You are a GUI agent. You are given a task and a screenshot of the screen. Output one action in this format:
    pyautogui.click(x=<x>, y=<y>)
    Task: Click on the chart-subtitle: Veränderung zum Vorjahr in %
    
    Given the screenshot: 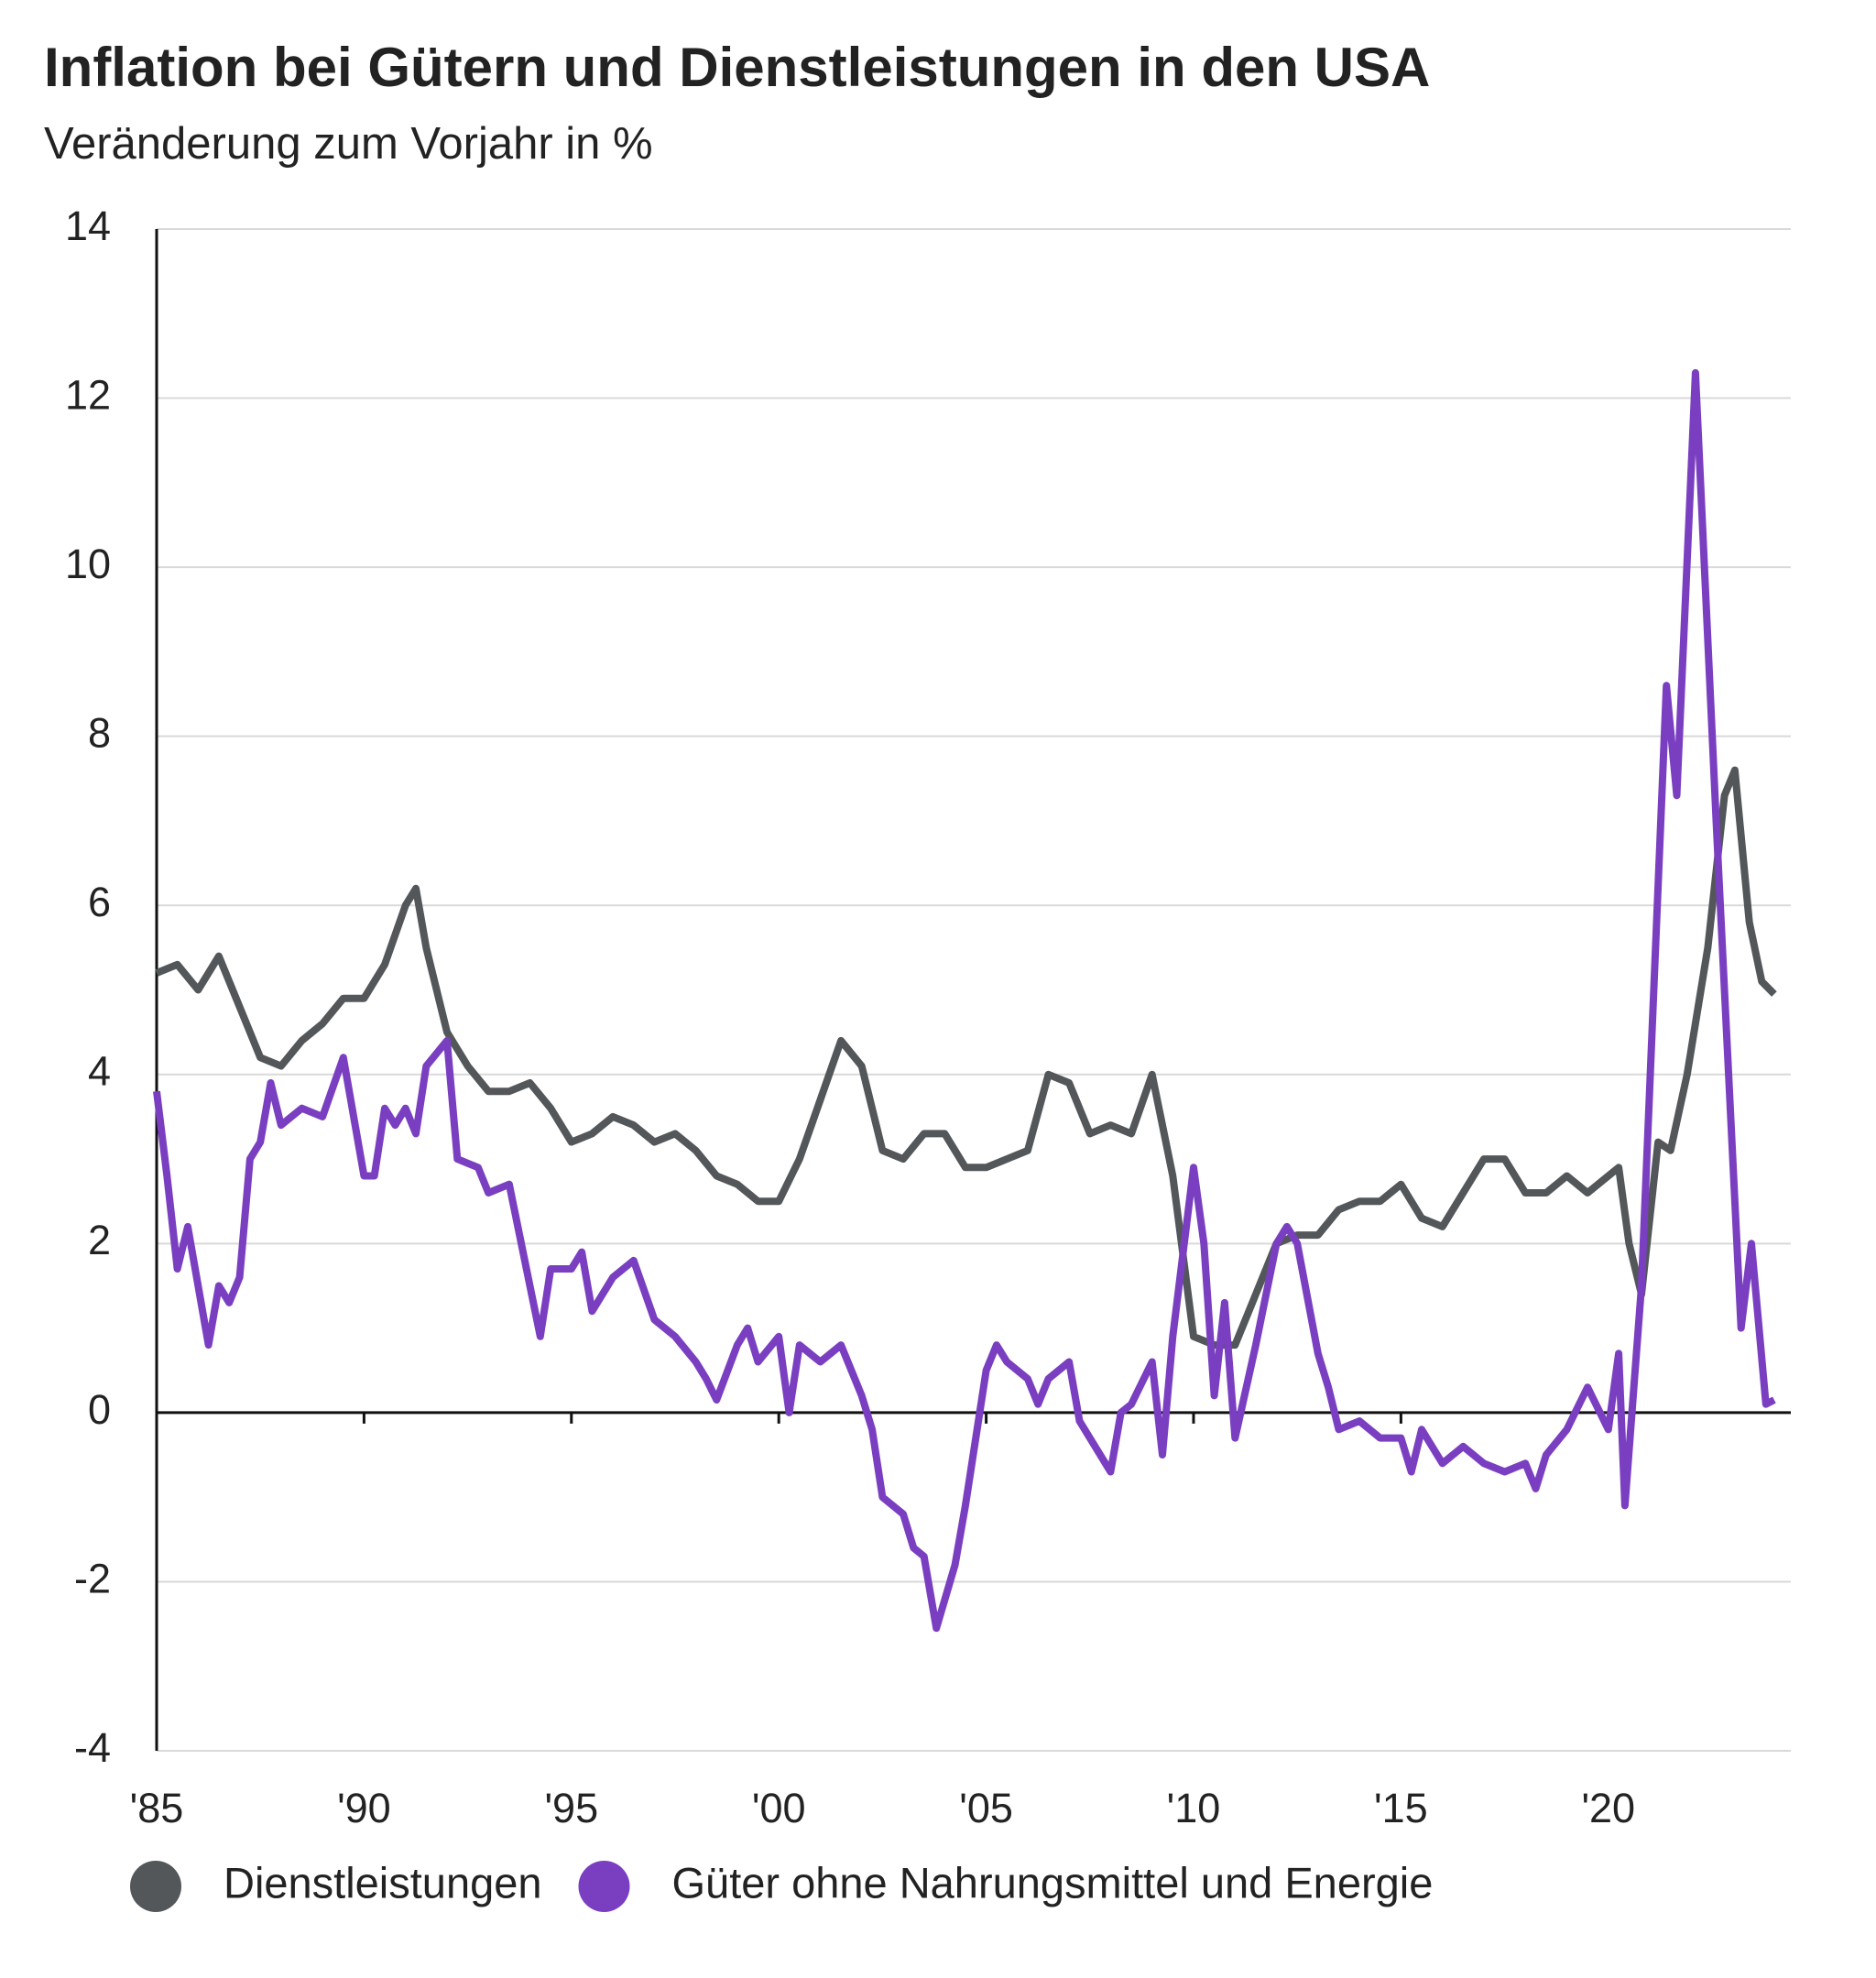 What is the action you would take?
    pyautogui.click(x=348, y=144)
    